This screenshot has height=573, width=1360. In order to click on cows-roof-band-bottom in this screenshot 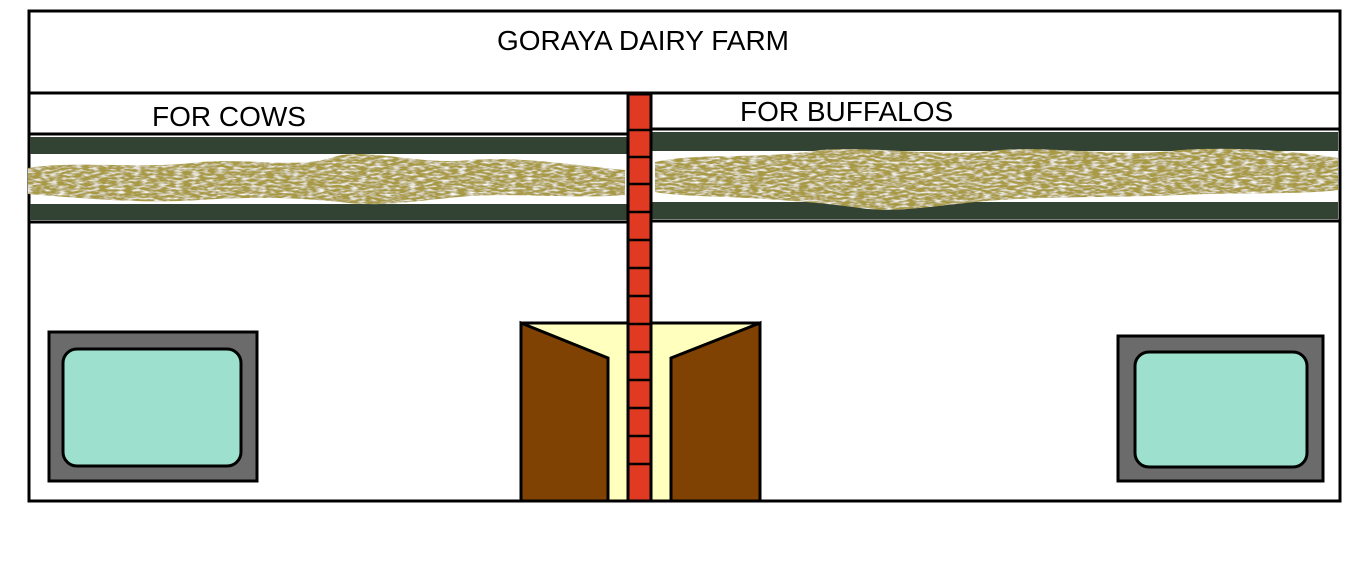, I will do `click(328, 212)`.